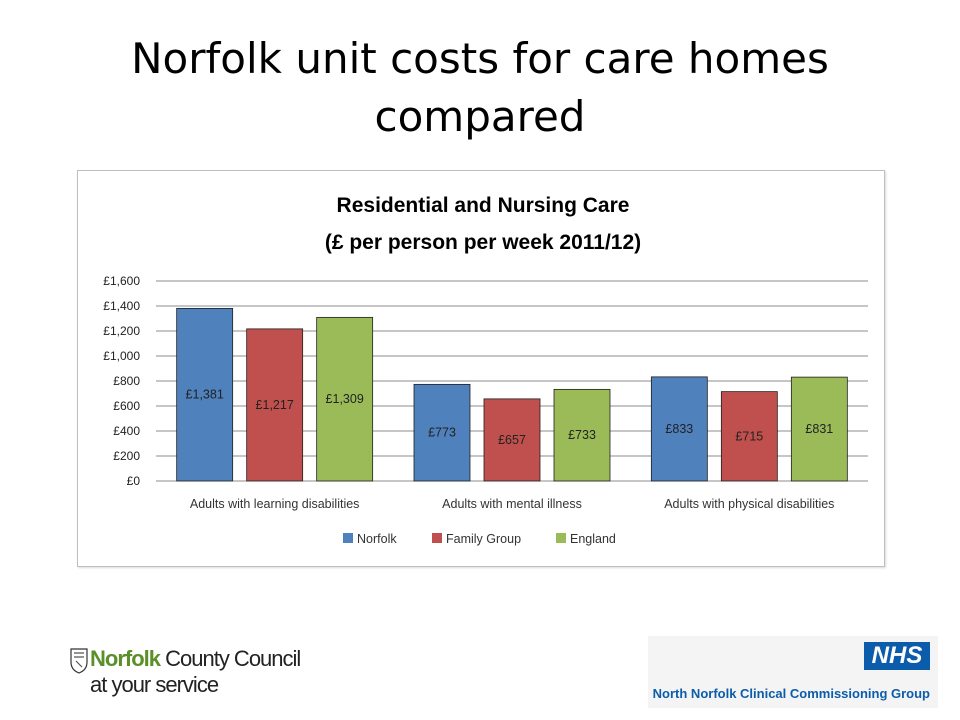 The image size is (960, 720). I want to click on slide-title-line-1: Norfolk unit costs for care homes, so click(480, 58).